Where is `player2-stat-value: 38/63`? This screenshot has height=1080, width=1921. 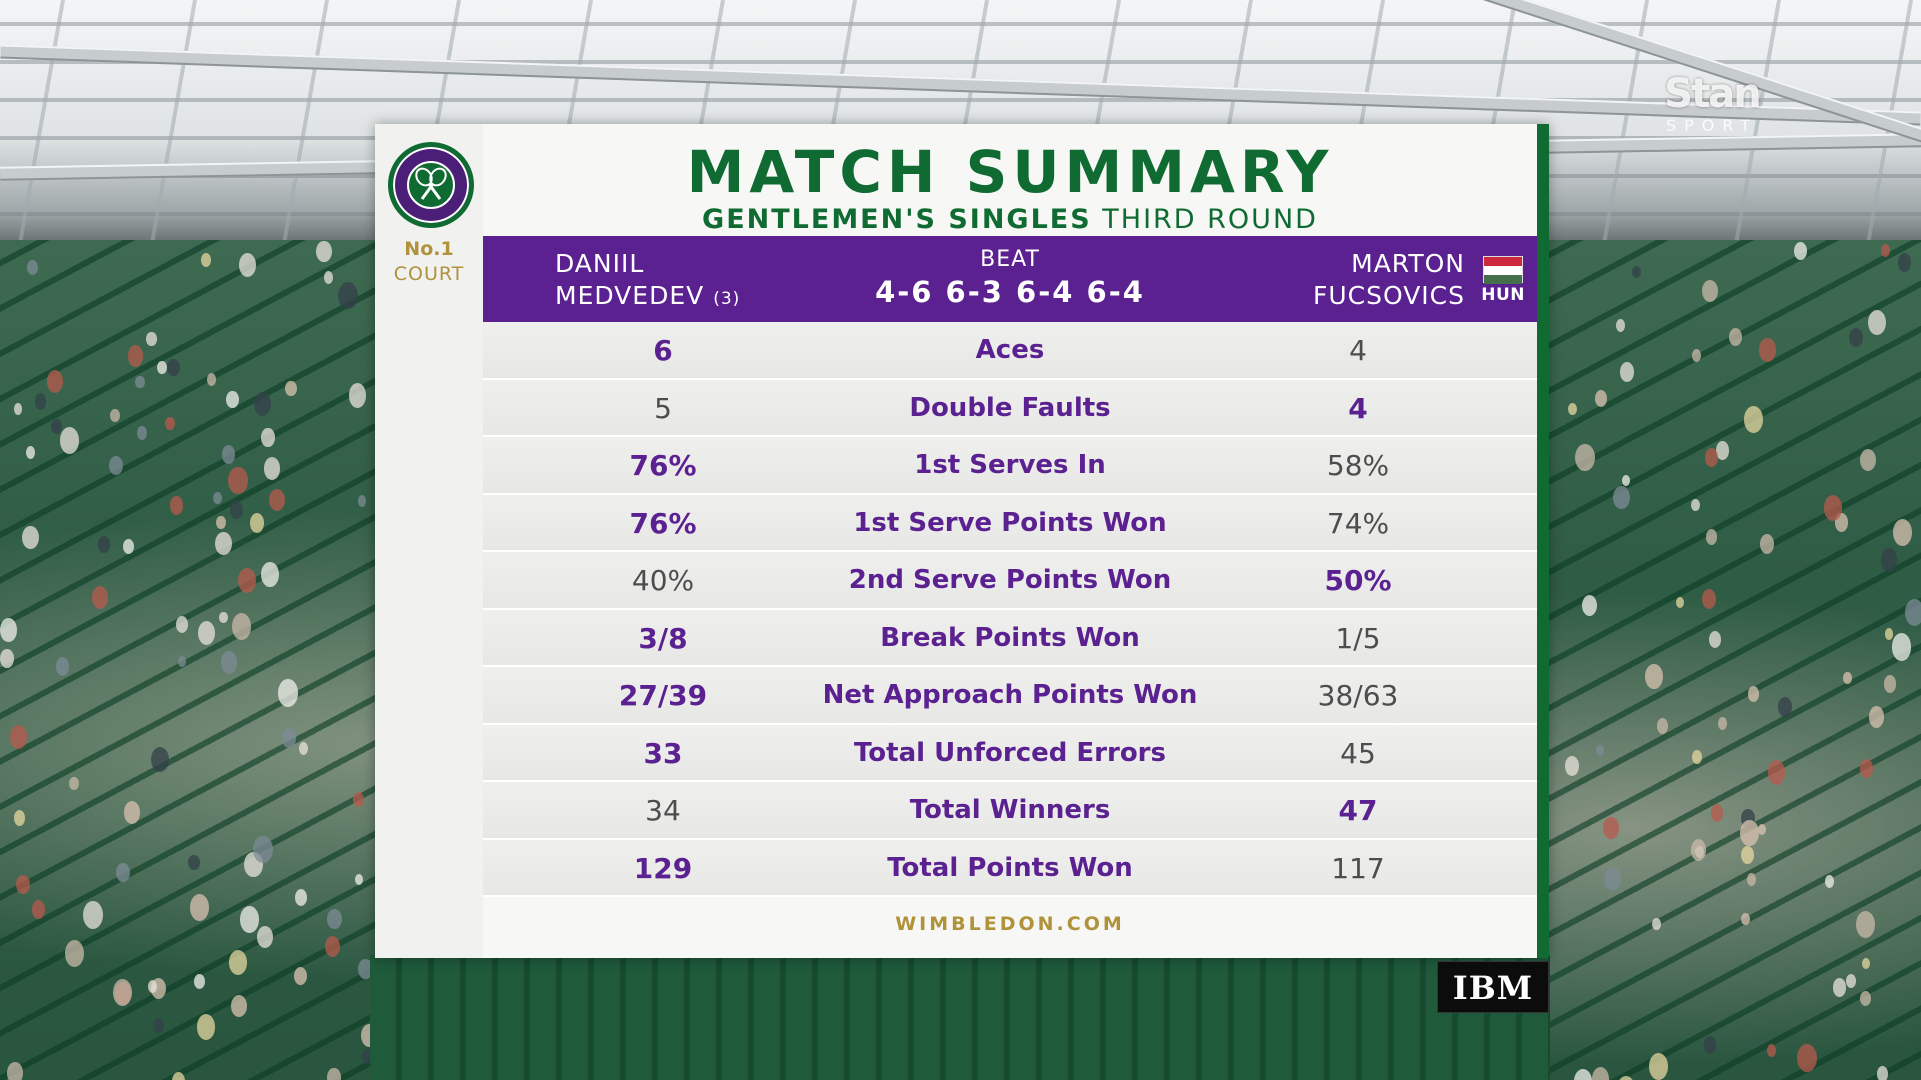 player2-stat-value: 38/63 is located at coordinates (1358, 695).